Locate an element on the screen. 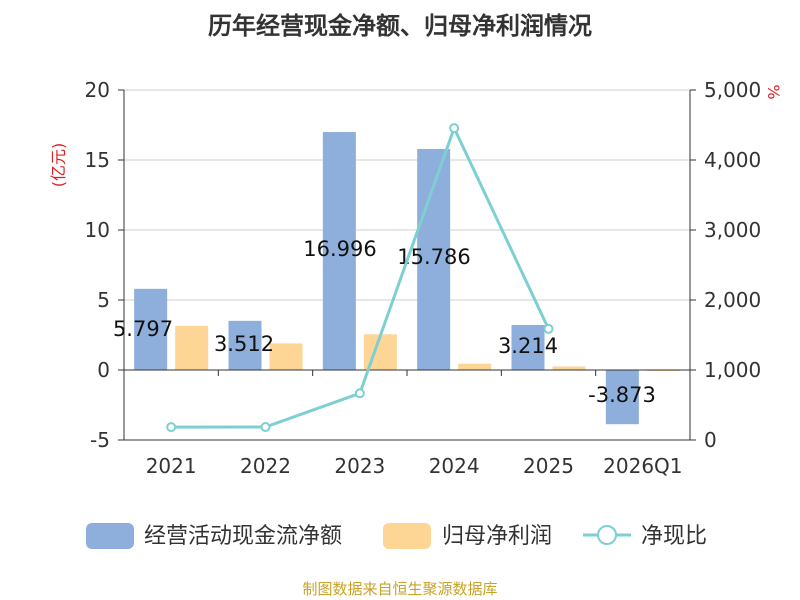 The height and width of the screenshot is (600, 800). legend-swatch-net-profit is located at coordinates (407, 536).